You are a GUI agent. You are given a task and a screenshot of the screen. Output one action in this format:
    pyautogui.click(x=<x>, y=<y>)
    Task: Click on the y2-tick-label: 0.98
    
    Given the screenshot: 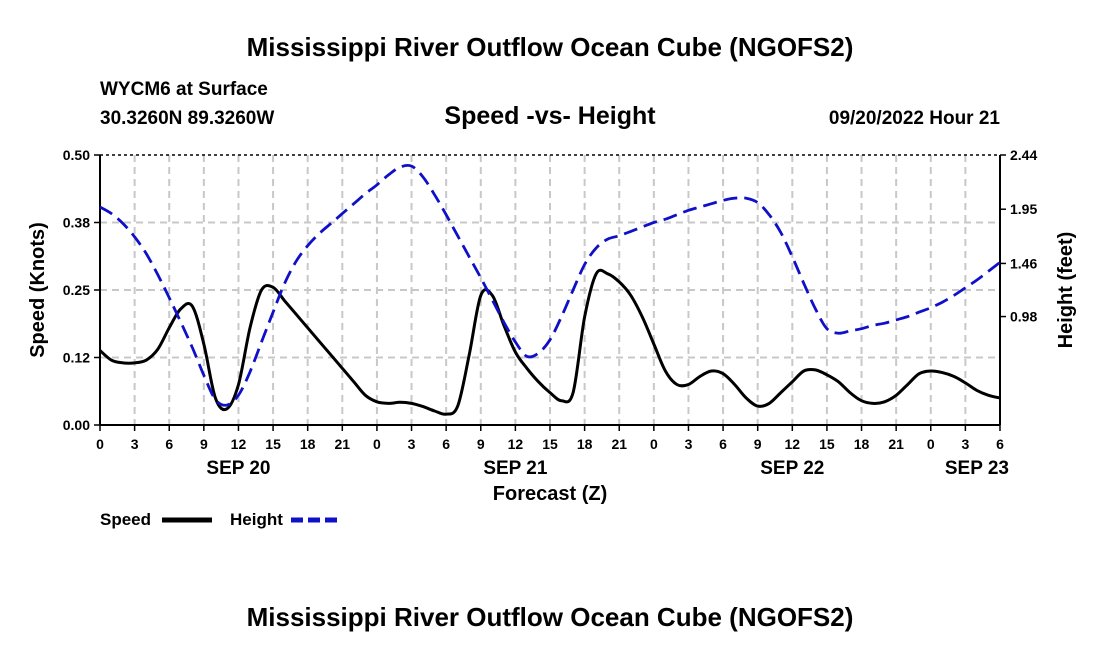 What is the action you would take?
    pyautogui.click(x=1023, y=317)
    